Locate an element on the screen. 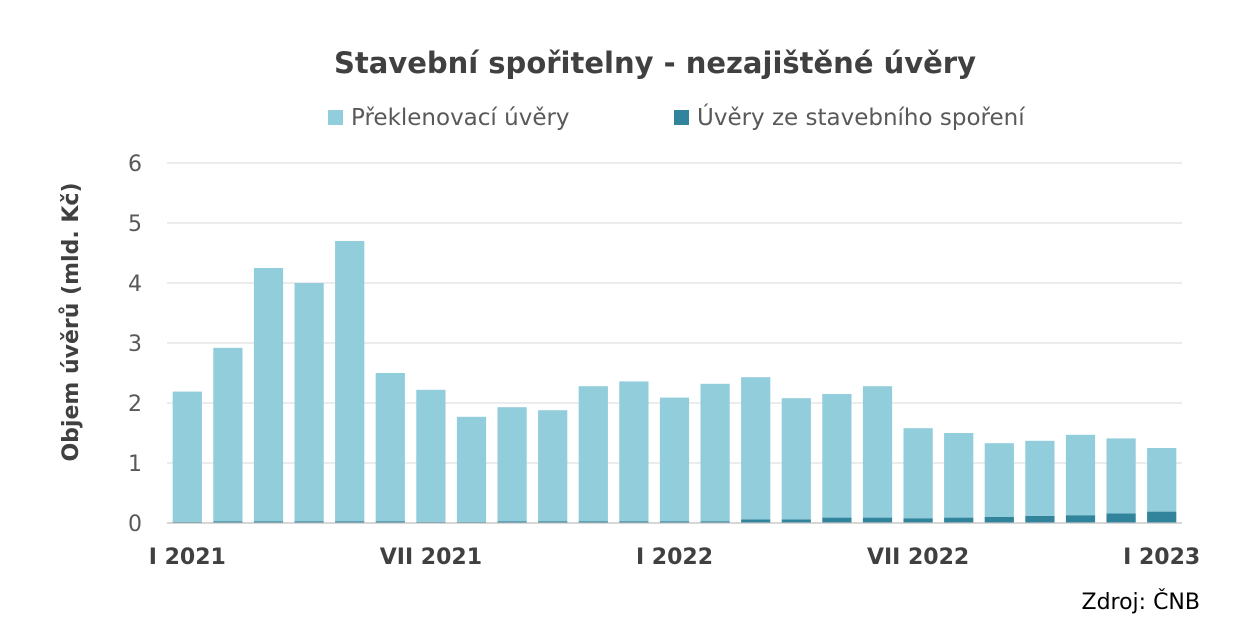 This screenshot has height=643, width=1253. legend-swatch-preklenovaci is located at coordinates (335, 117).